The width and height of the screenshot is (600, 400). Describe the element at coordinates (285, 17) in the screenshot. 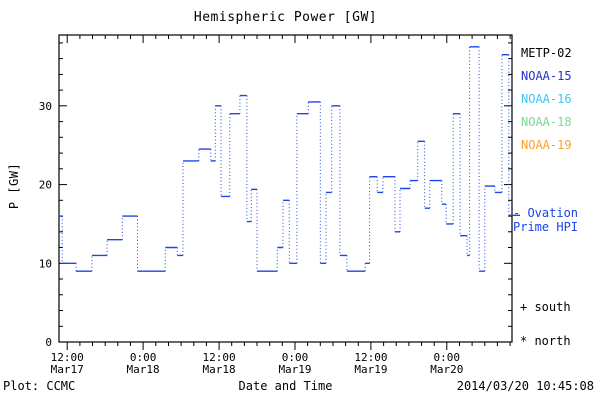

I see `chart-title: Hemispheric Power [GW]` at that location.